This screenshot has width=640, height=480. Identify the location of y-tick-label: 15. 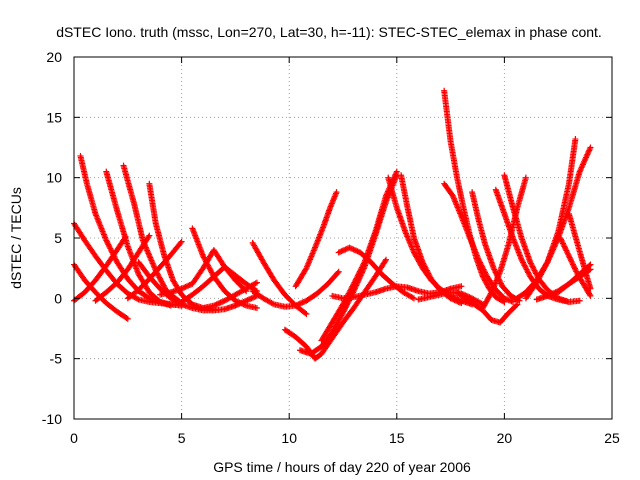
(54, 117).